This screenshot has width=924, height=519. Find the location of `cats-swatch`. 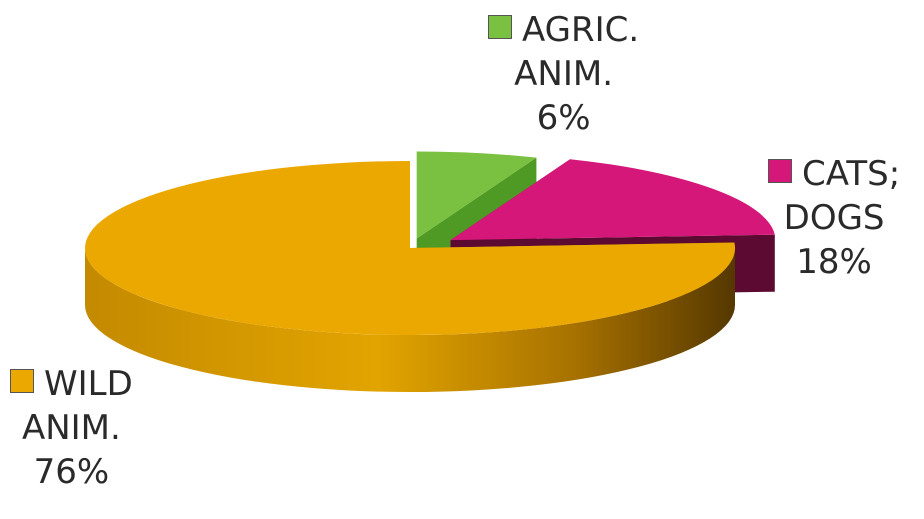

cats-swatch is located at coordinates (780, 171).